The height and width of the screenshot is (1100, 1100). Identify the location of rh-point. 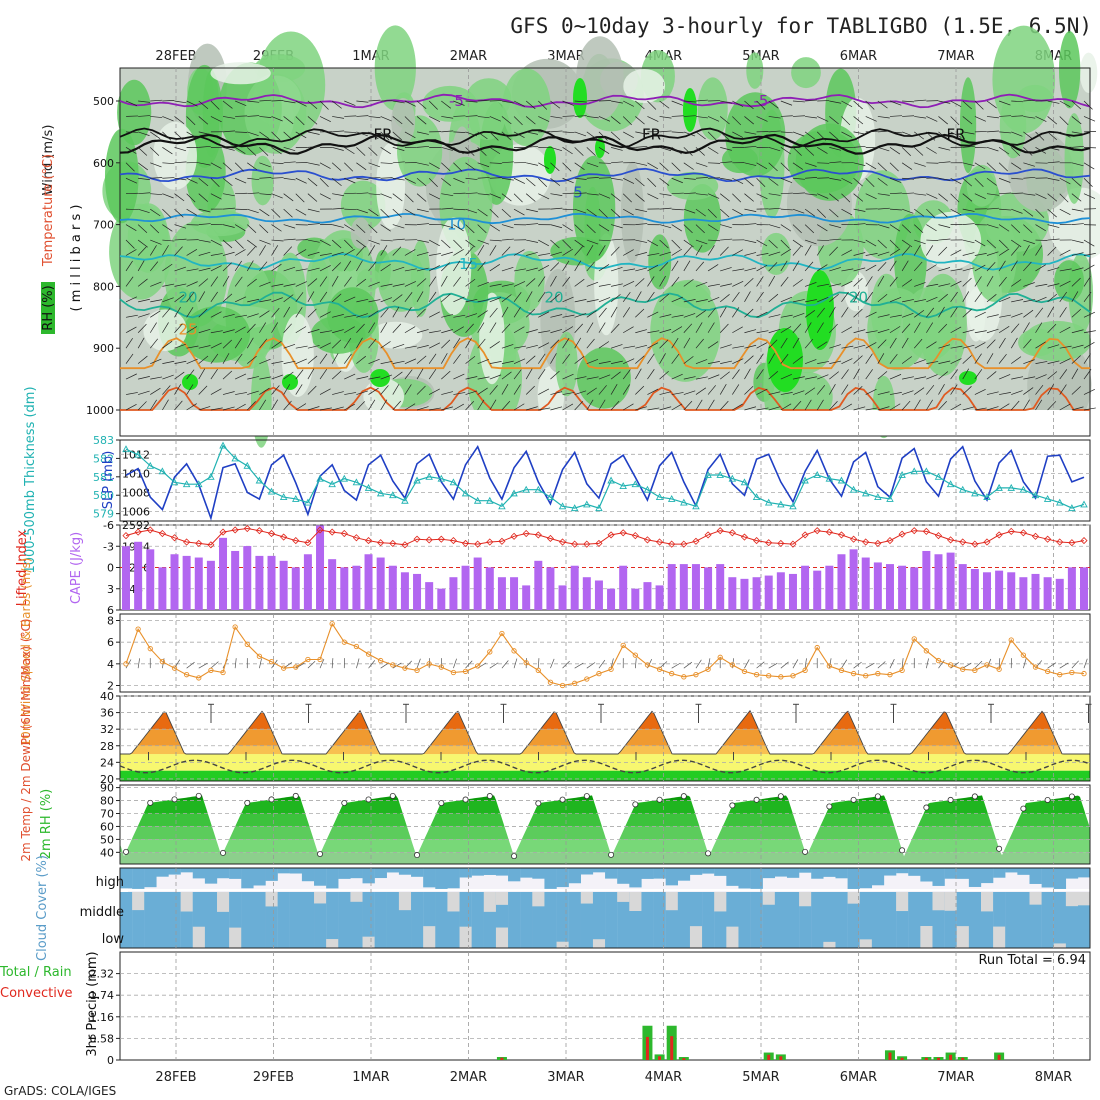
(635, 804).